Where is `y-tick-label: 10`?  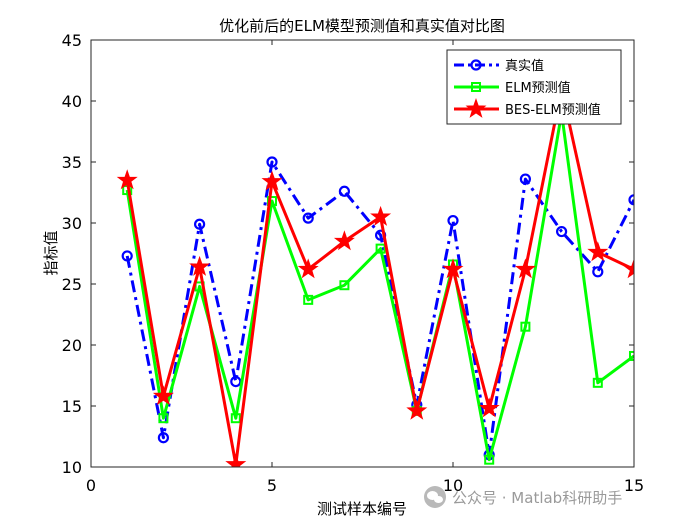 y-tick-label: 10 is located at coordinates (72, 467).